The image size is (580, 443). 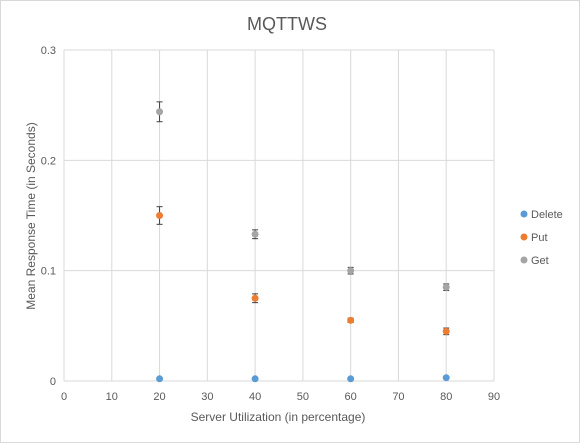 I want to click on x-tick-label: 20, so click(x=159, y=397).